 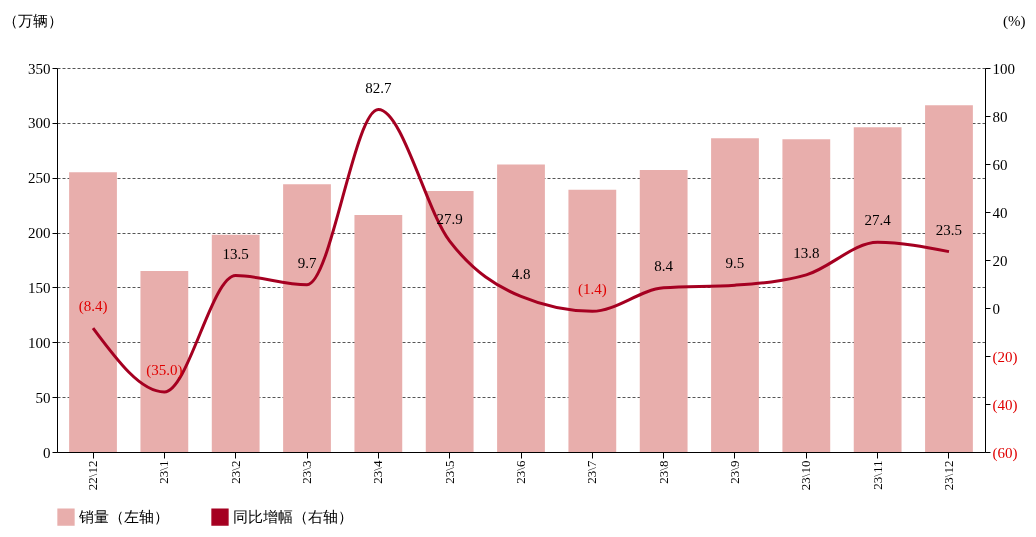 What do you see at coordinates (592, 472) in the screenshot?
I see `x-tick-label: 23\7` at bounding box center [592, 472].